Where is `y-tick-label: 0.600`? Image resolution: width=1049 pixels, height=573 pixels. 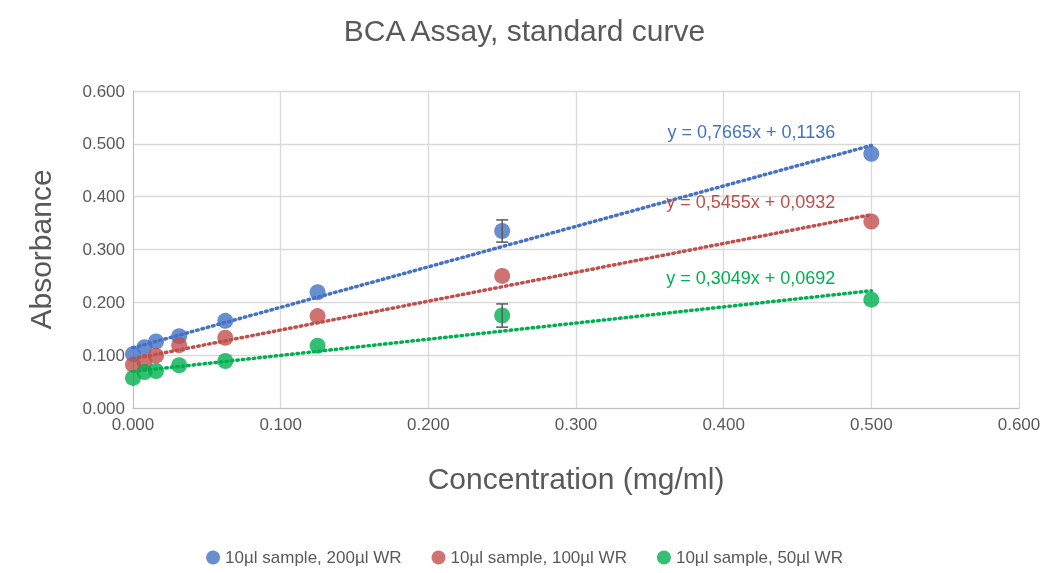
y-tick-label: 0.600 is located at coordinates (103, 91).